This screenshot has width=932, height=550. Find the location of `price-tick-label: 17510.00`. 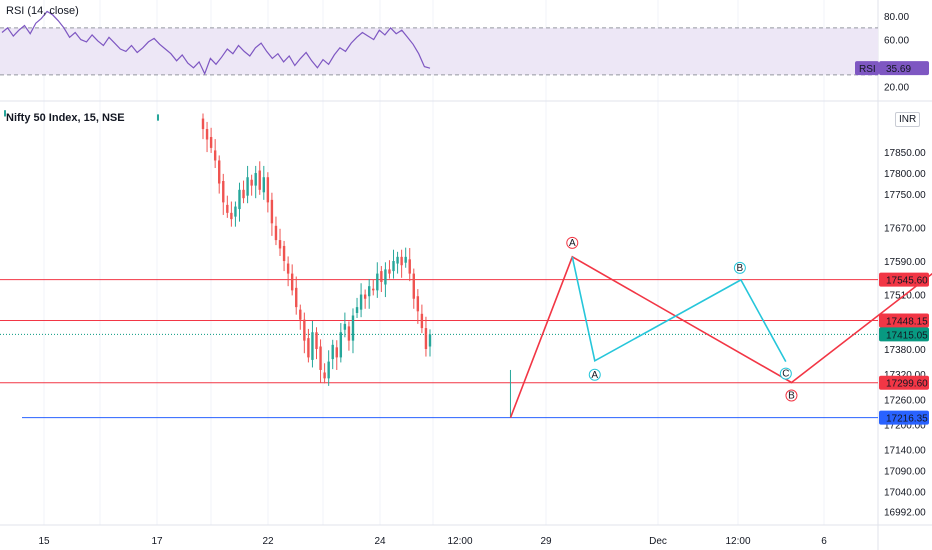

price-tick-label: 17510.00 is located at coordinates (905, 296).